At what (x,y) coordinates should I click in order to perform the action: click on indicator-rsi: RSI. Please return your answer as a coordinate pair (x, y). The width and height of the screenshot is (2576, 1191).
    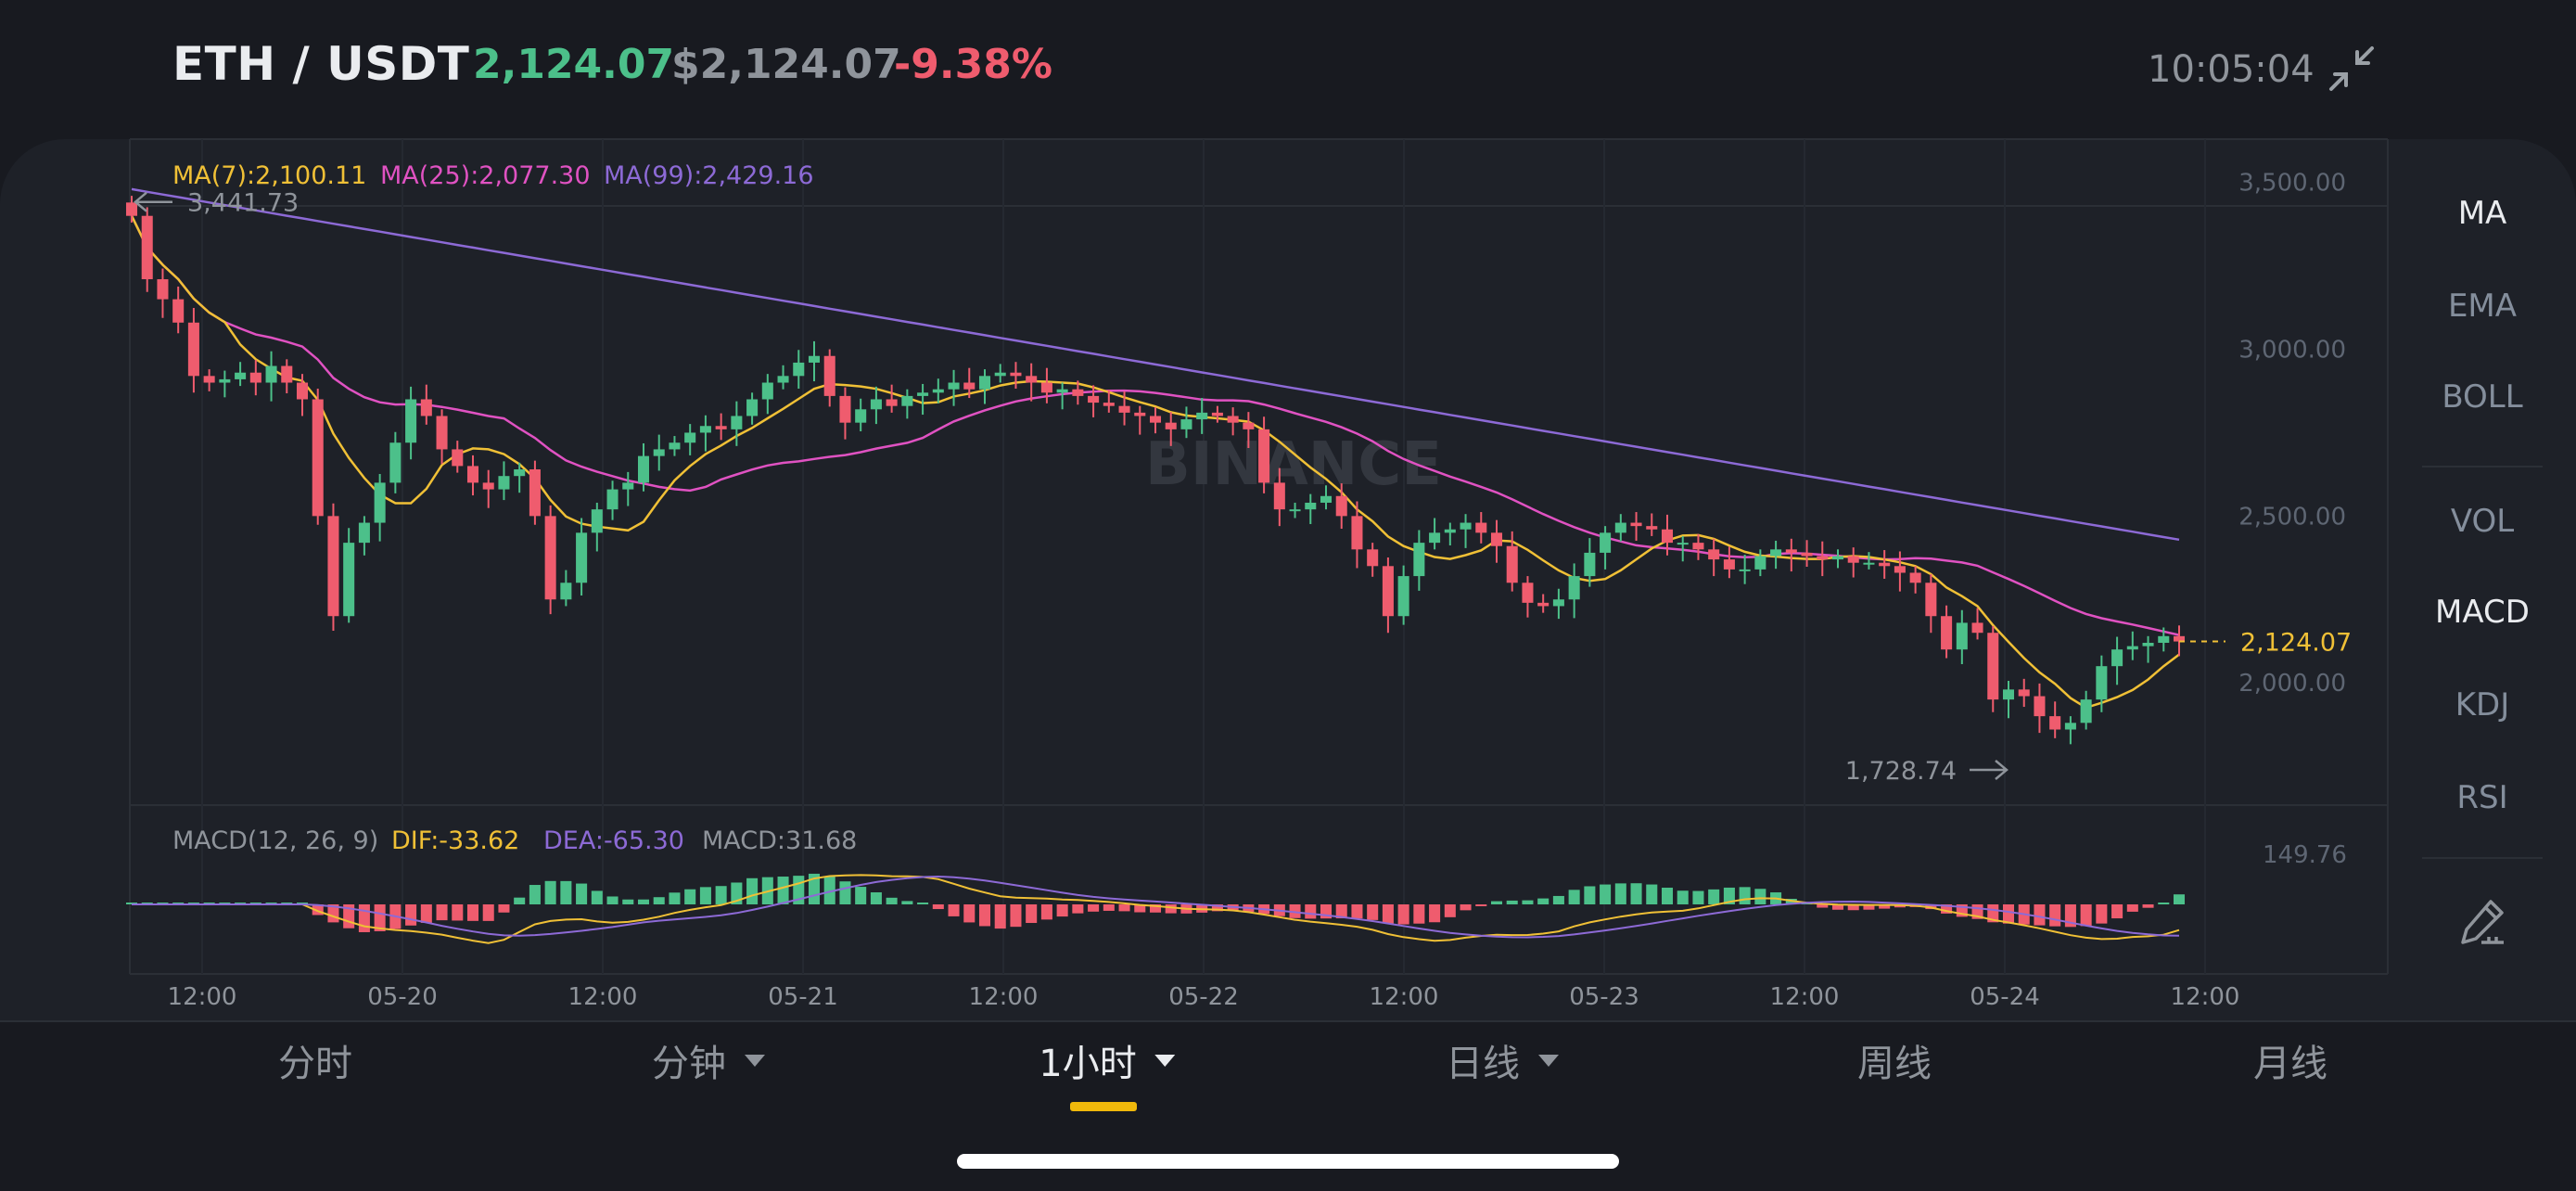
    Looking at the image, I should click on (2482, 797).